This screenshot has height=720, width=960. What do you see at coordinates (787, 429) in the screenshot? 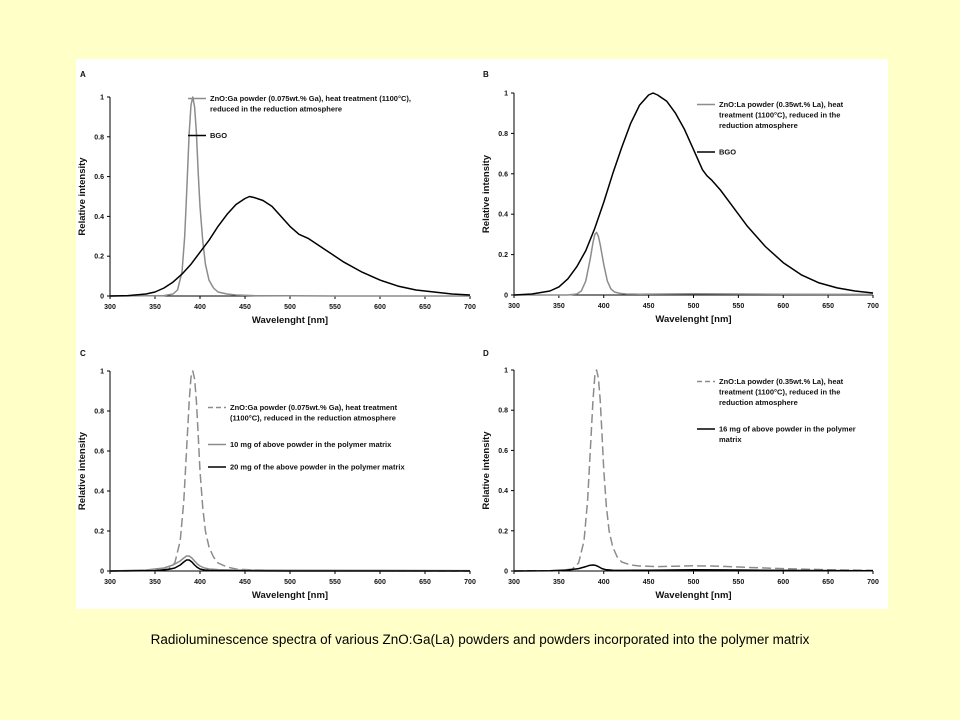
I see `legend-entry-2: 16 mg of above powder in the polymer` at bounding box center [787, 429].